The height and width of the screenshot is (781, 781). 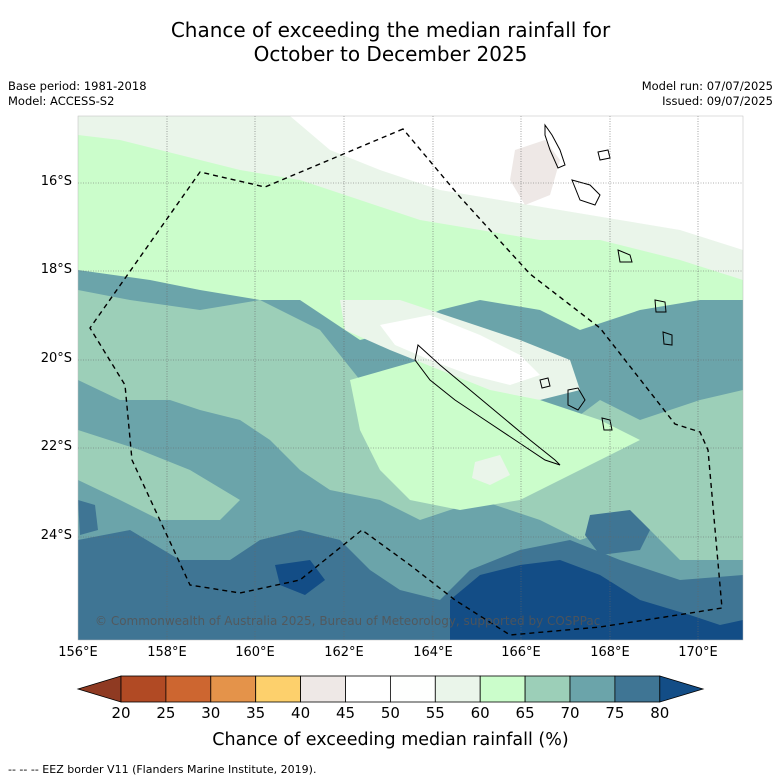 What do you see at coordinates (301, 713) in the screenshot?
I see `colorbar-tick-label: 40` at bounding box center [301, 713].